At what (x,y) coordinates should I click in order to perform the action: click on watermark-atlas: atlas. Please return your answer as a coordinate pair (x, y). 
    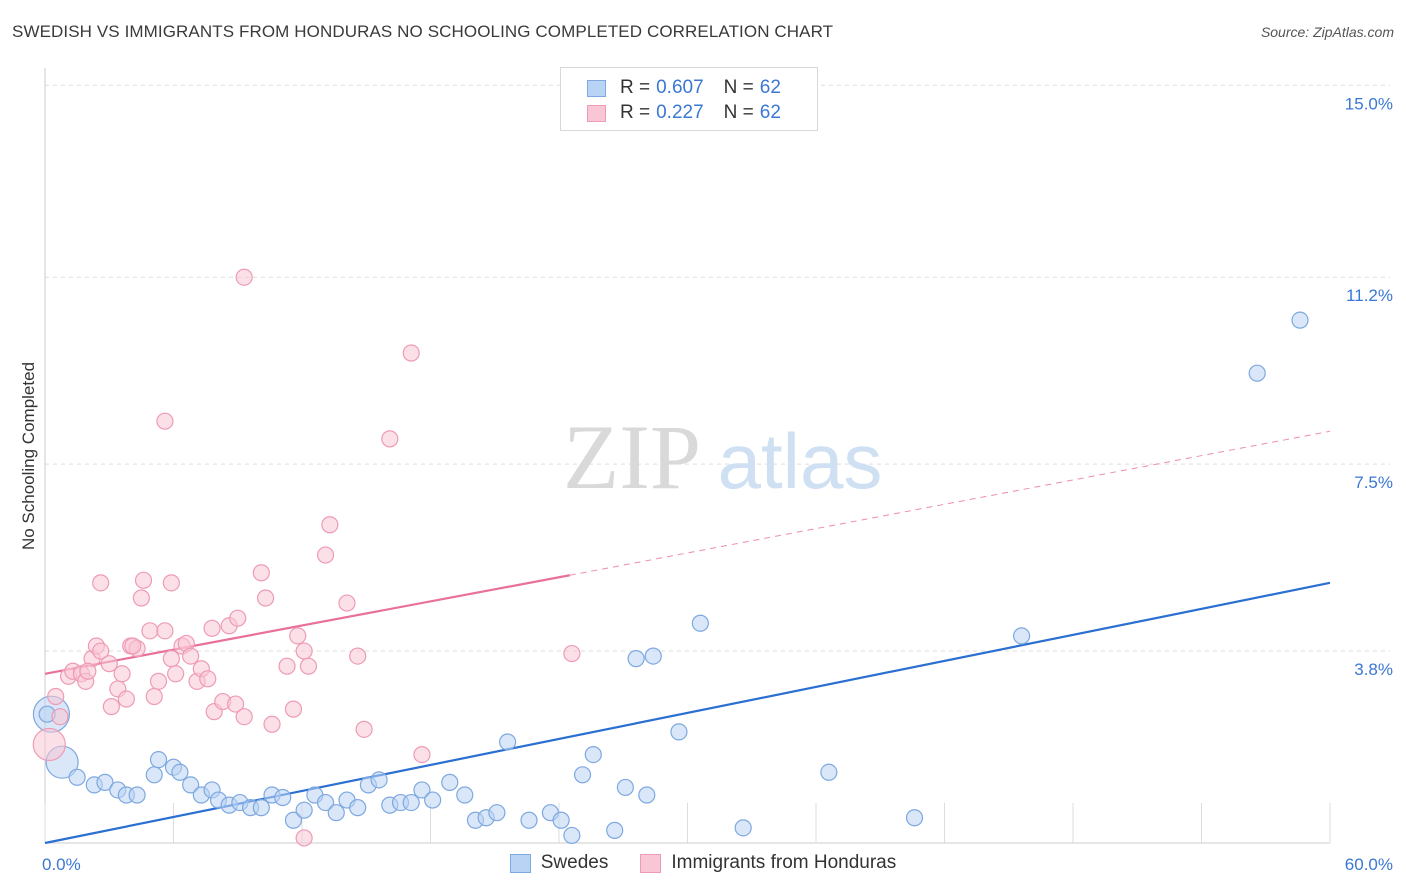
    Looking at the image, I should click on (800, 461).